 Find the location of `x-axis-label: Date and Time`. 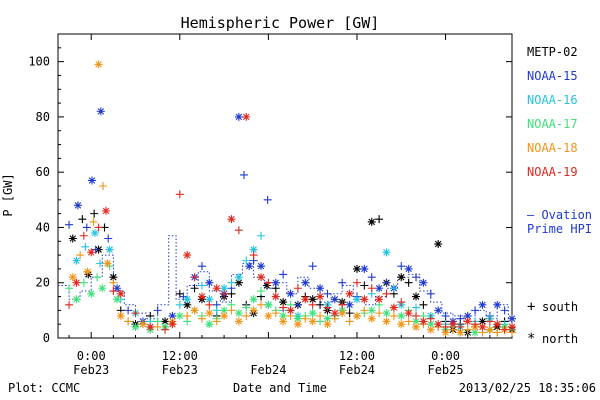

x-axis-label: Date and Time is located at coordinates (280, 388).